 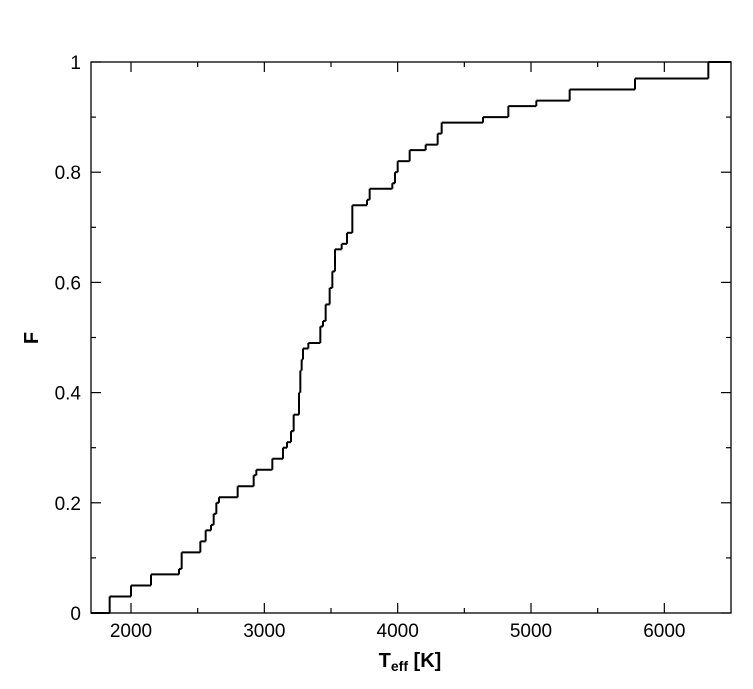 What do you see at coordinates (32, 338) in the screenshot?
I see `y-axis-label: F` at bounding box center [32, 338].